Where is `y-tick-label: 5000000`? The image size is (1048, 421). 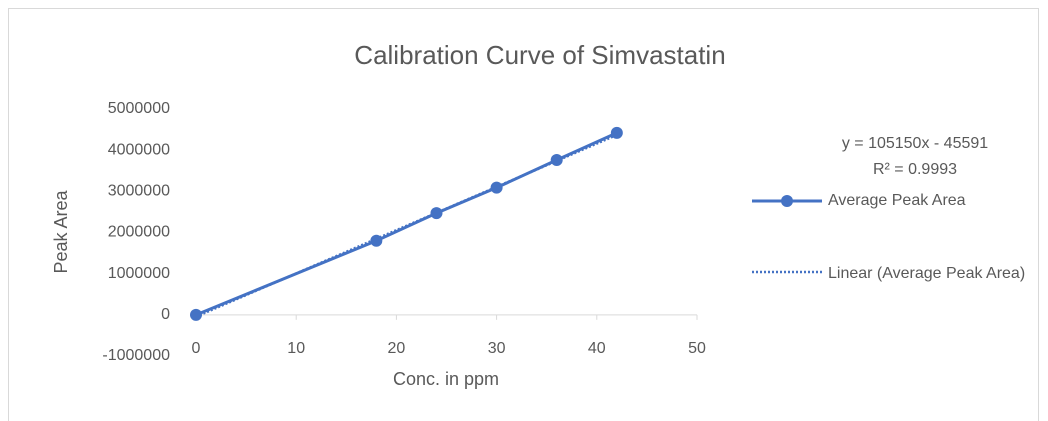
y-tick-label: 5000000 is located at coordinates (139, 108).